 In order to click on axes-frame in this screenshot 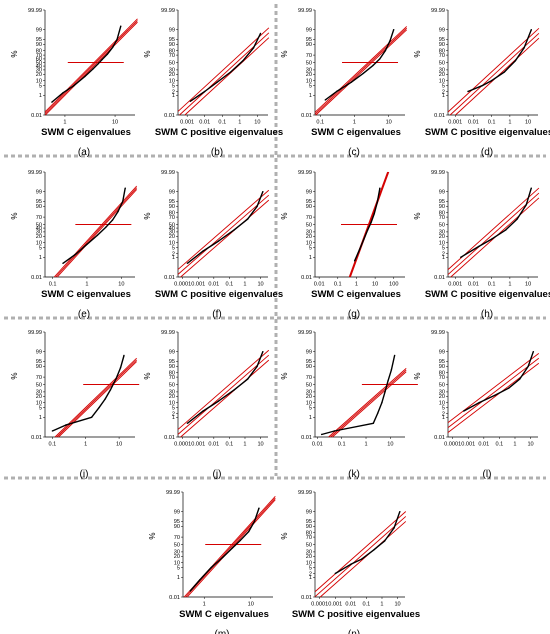, I will do `click(492, 225)`.